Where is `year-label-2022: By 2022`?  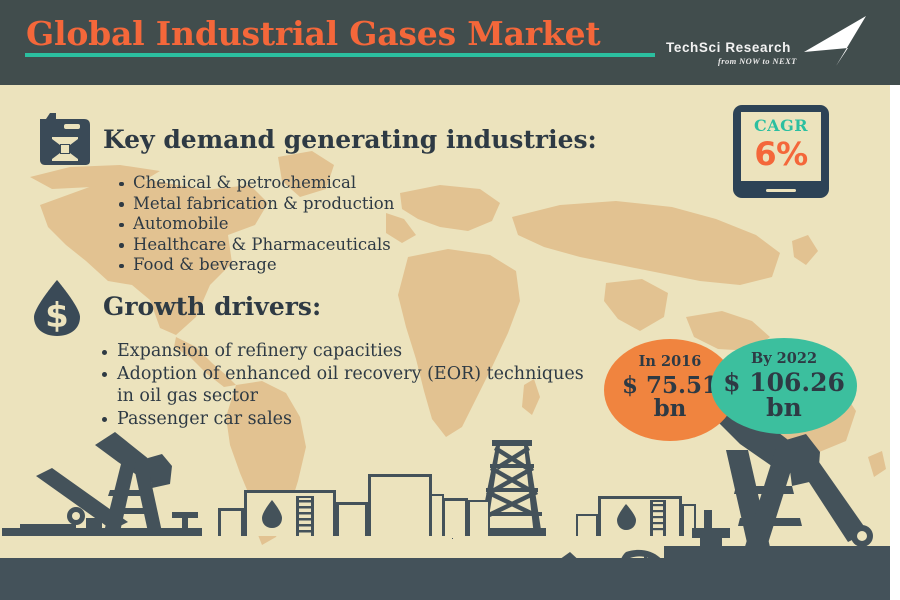
year-label-2022: By 2022 is located at coordinates (784, 358).